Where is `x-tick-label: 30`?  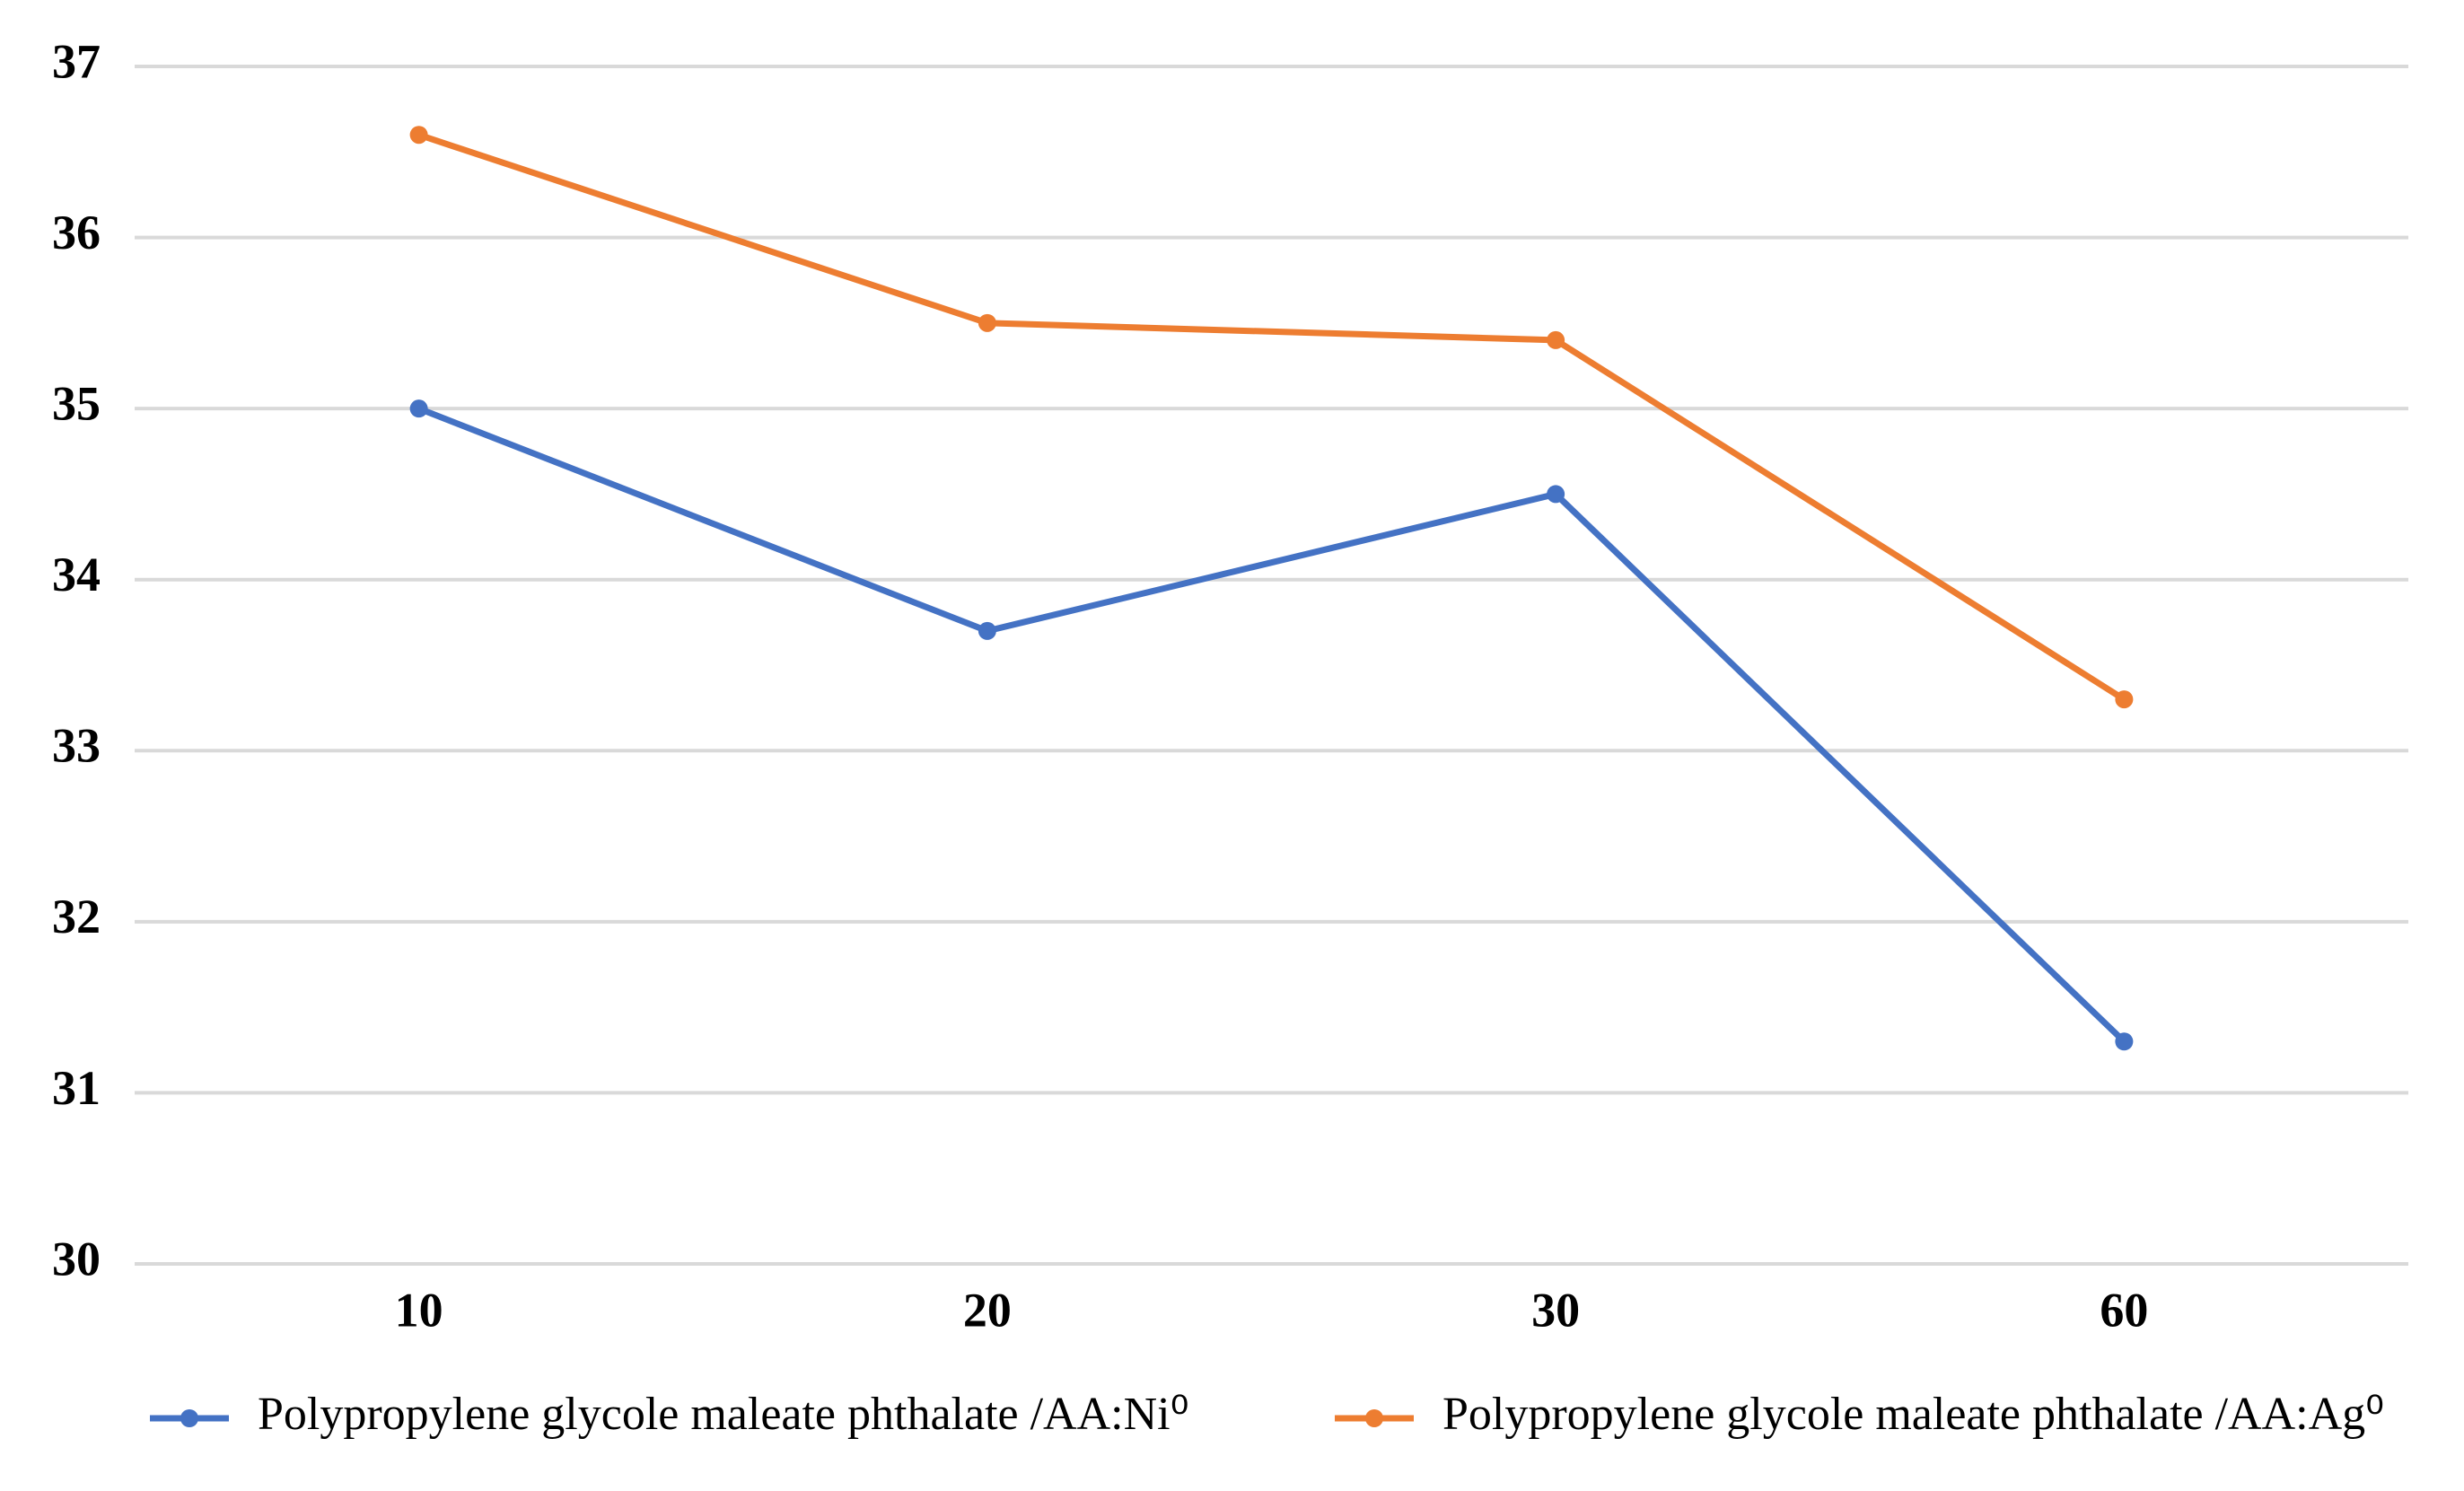 x-tick-label: 30 is located at coordinates (1556, 1310).